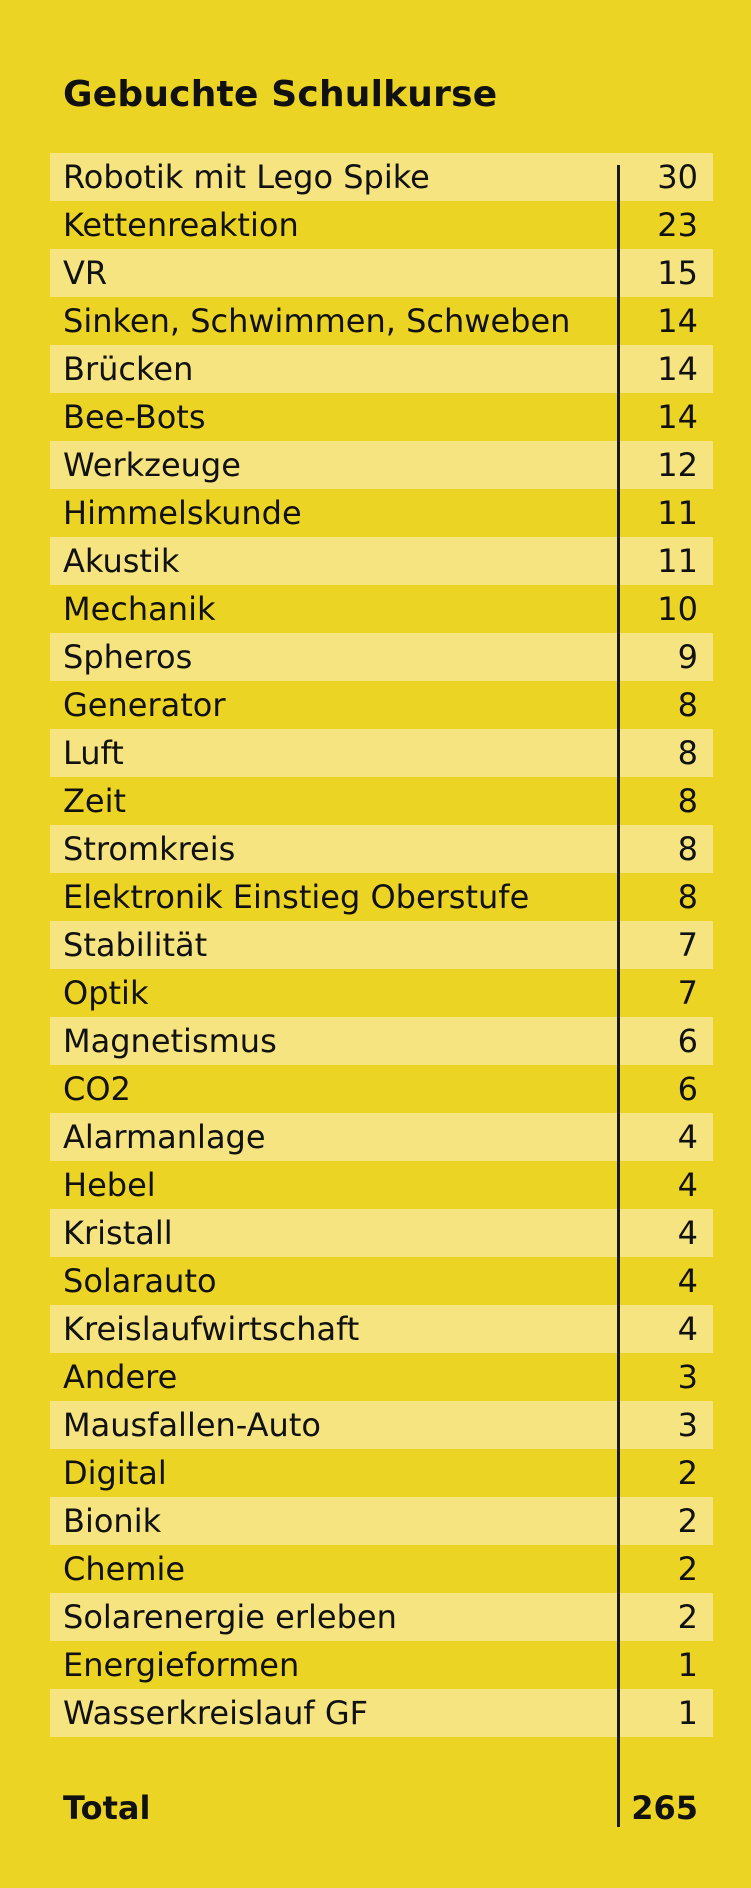 The image size is (751, 1888). Describe the element at coordinates (120, 1377) in the screenshot. I see `course-name: Andere` at that location.